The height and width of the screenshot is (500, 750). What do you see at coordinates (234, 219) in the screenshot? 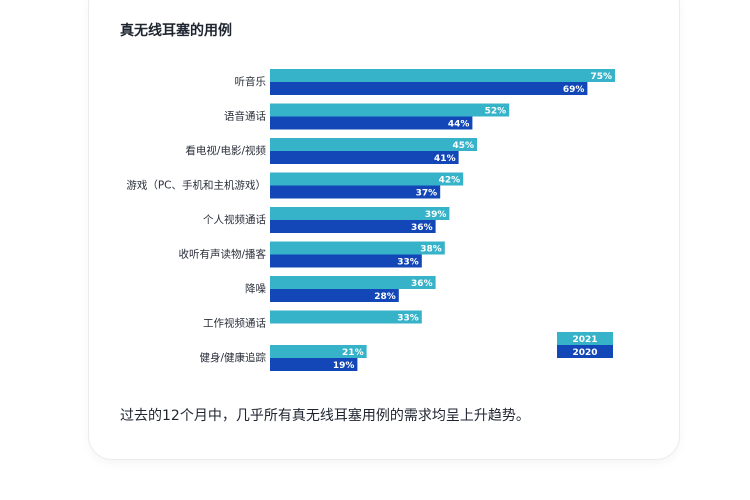
I see `category-label: 个人视频通话` at bounding box center [234, 219].